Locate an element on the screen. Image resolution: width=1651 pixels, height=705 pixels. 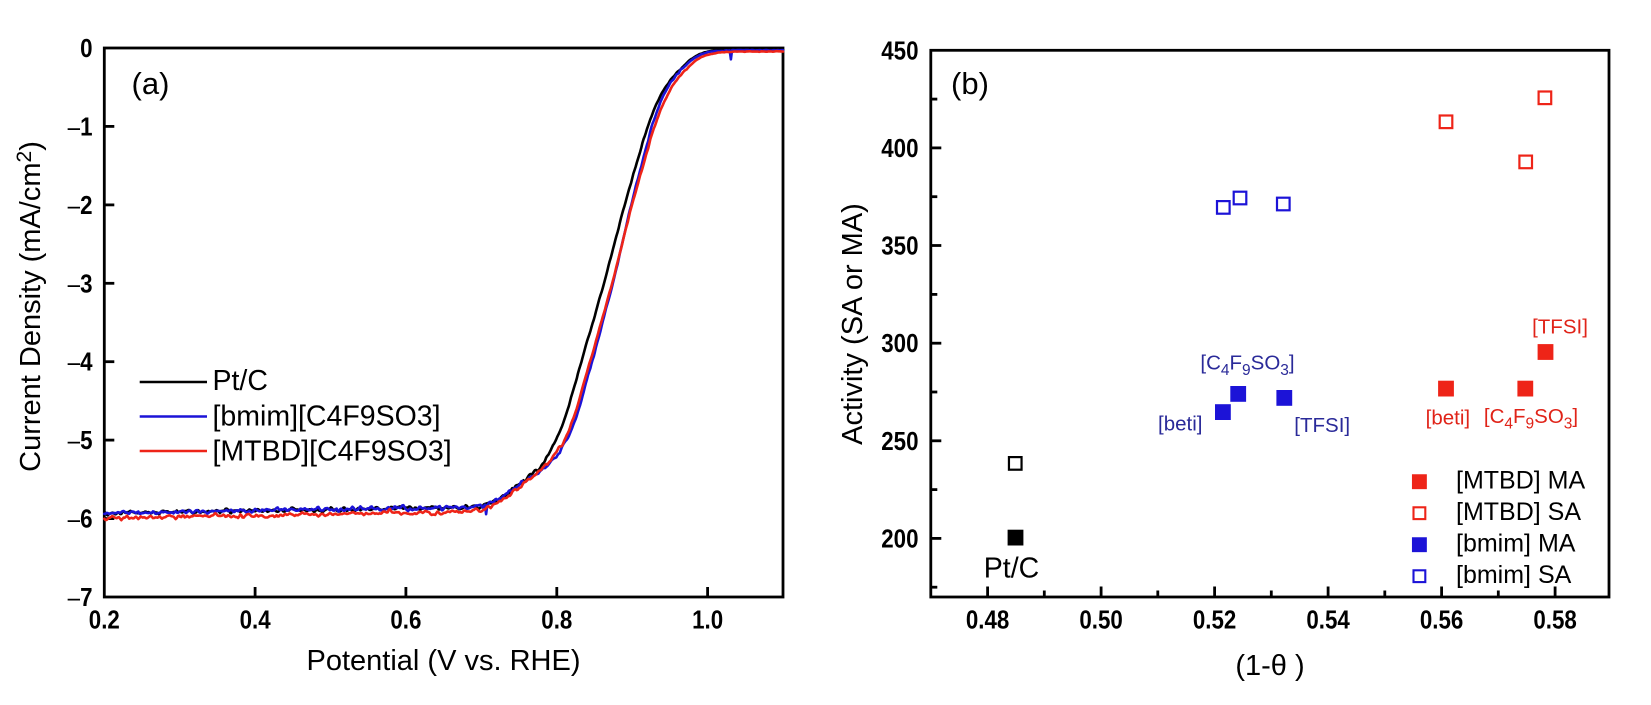
svg-text: 0.8 is located at coordinates (556, 620).